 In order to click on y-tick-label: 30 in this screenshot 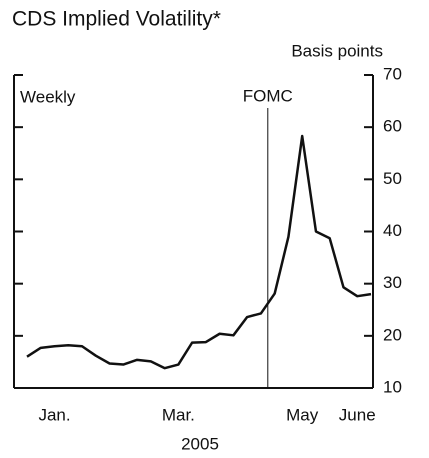, I will do `click(392, 282)`.